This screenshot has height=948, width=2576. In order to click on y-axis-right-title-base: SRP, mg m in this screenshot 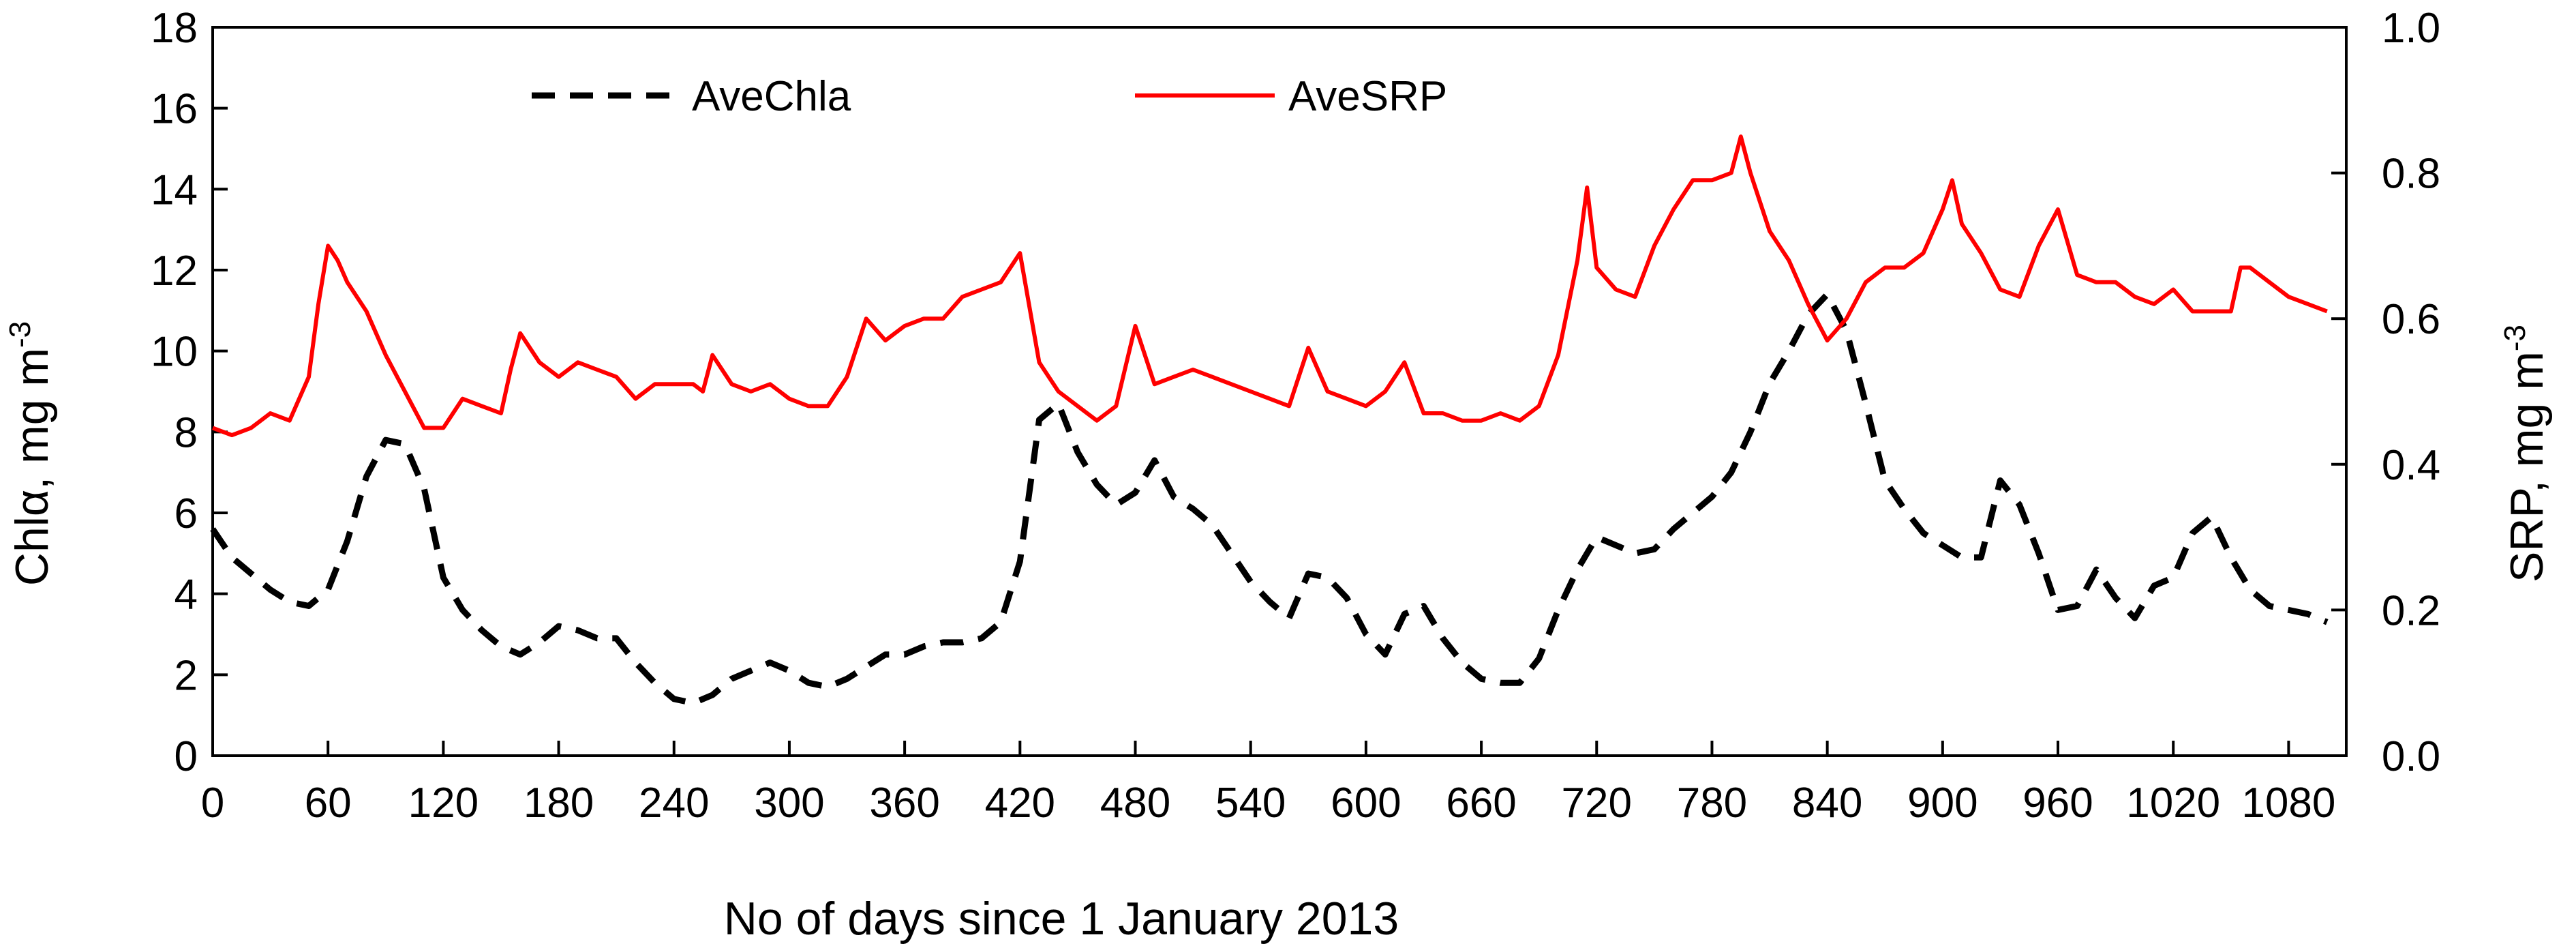, I will do `click(2527, 466)`.